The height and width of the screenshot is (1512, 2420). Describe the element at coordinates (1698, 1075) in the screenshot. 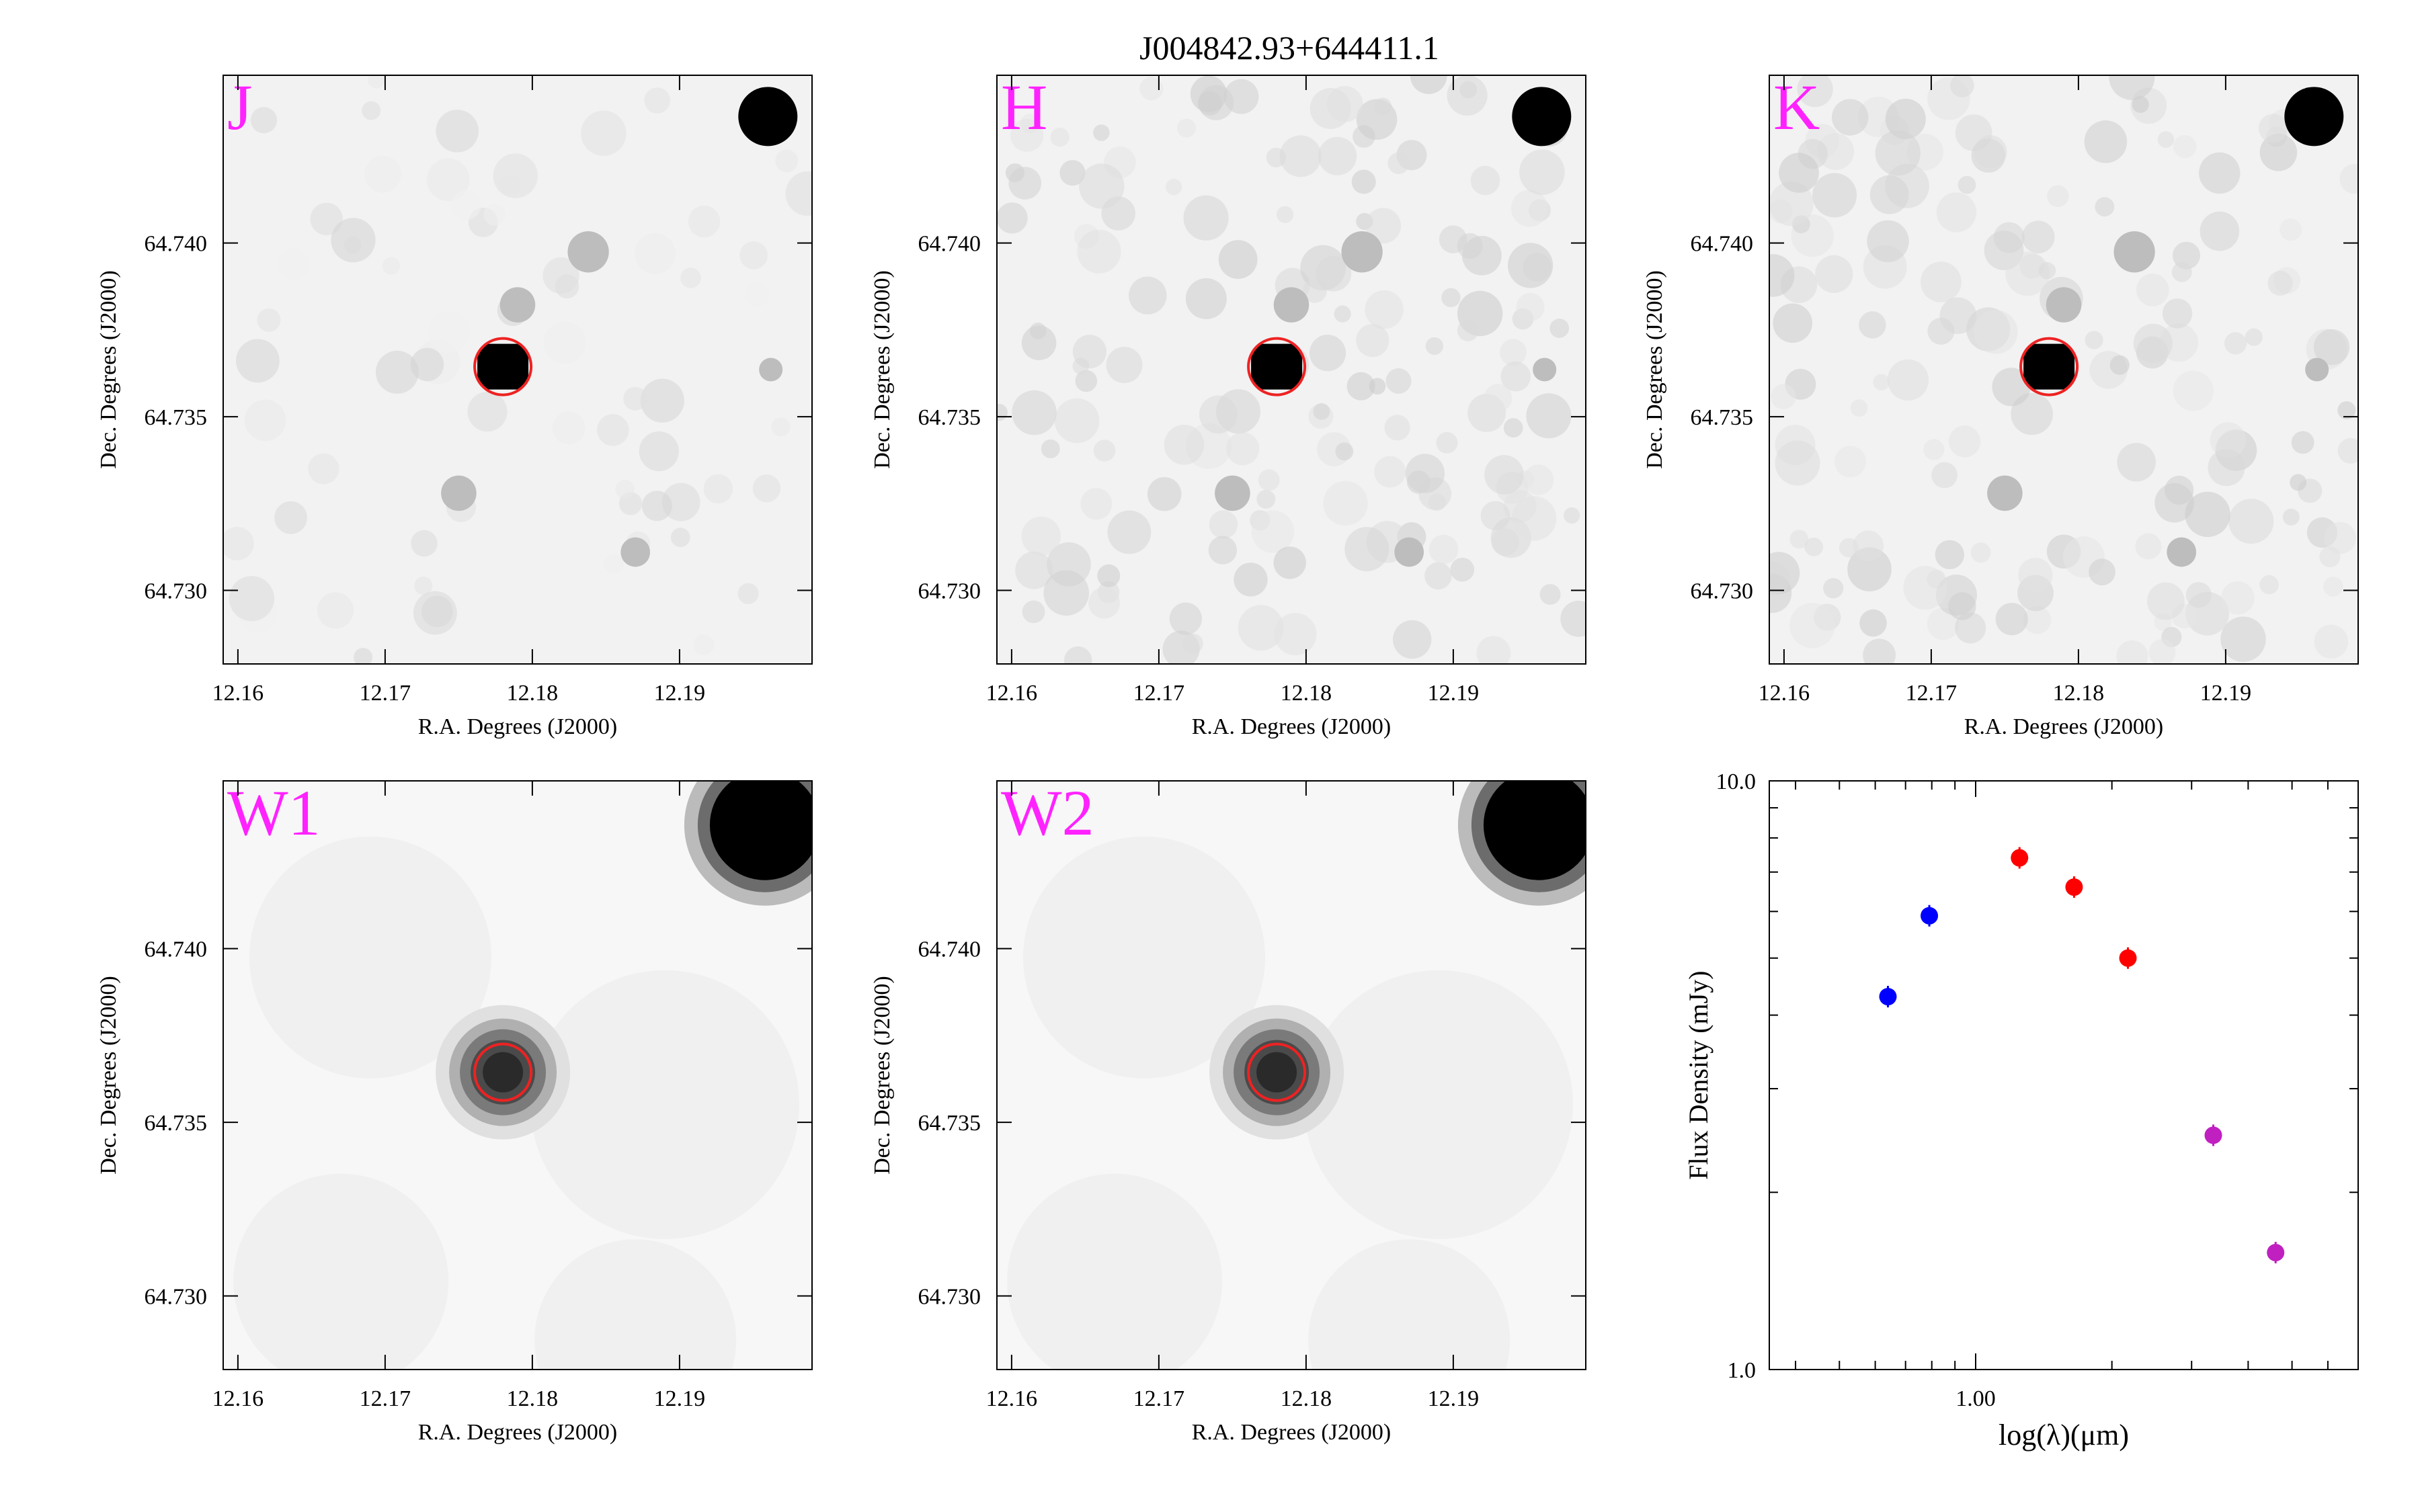

I see `y-axis-label: Flux Density (mJy)` at that location.